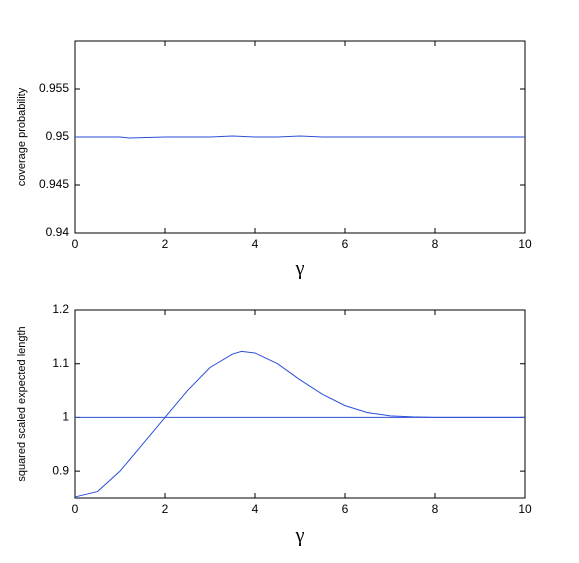 Image resolution: width=579 pixels, height=563 pixels. What do you see at coordinates (54, 88) in the screenshot?
I see `y-tick-label: 0.955` at bounding box center [54, 88].